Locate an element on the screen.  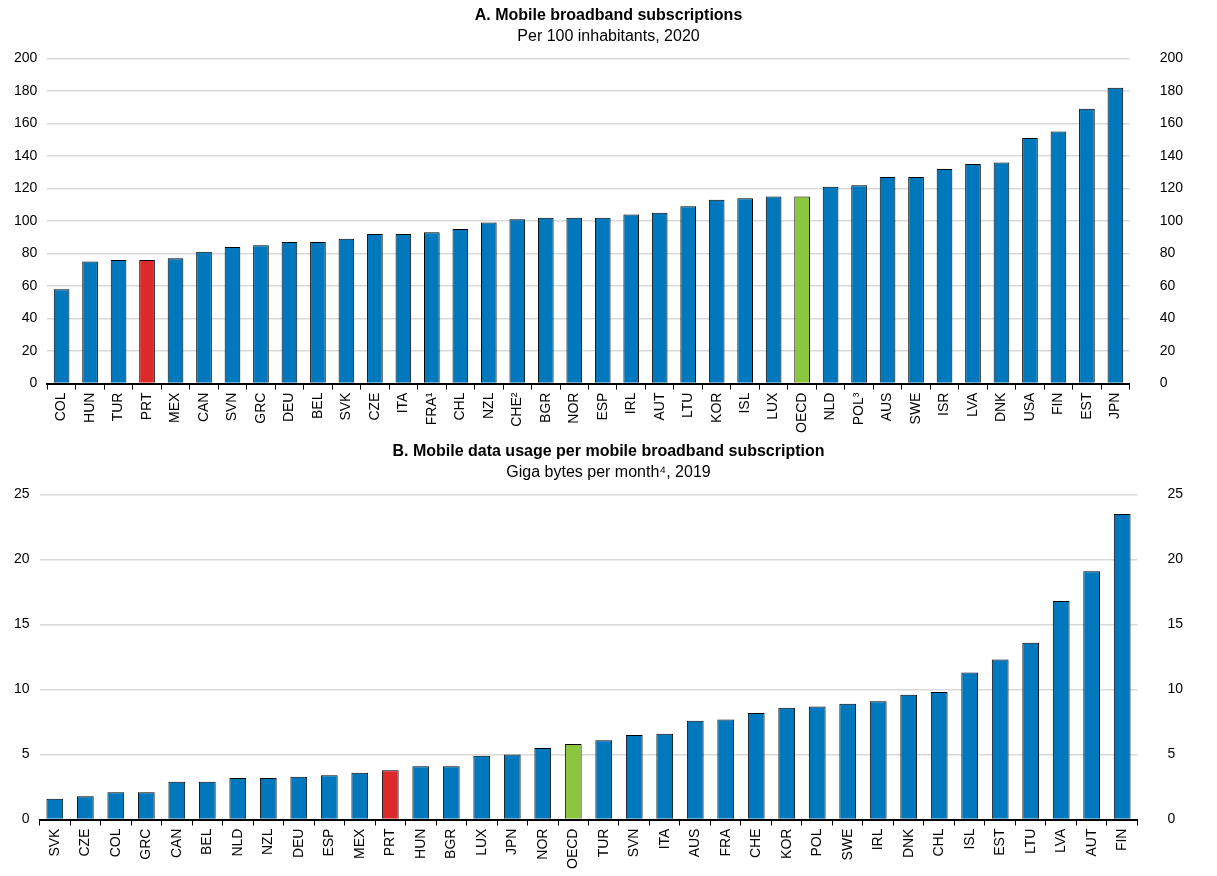
y-tick-label: 5 is located at coordinates (25, 753).